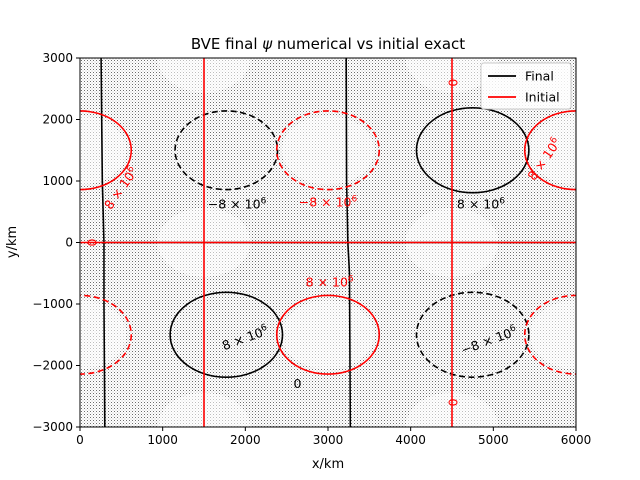 The width and height of the screenshot is (640, 480). What do you see at coordinates (493, 440) in the screenshot?
I see `x-tick-label: 5000` at bounding box center [493, 440].